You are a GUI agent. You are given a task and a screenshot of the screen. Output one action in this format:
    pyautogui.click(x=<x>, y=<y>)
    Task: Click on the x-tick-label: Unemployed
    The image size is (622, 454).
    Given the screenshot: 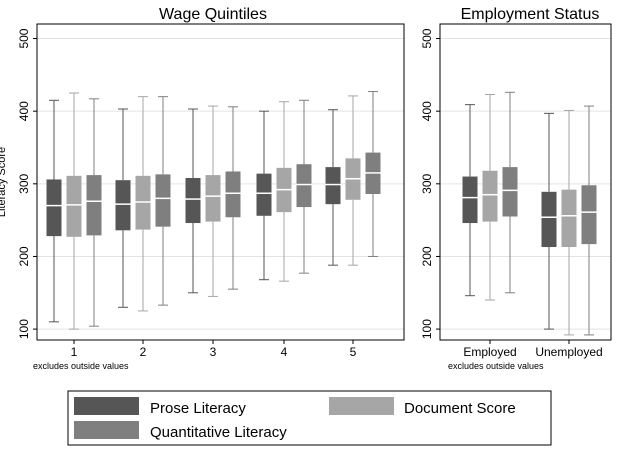 What is the action you would take?
    pyautogui.click(x=568, y=352)
    